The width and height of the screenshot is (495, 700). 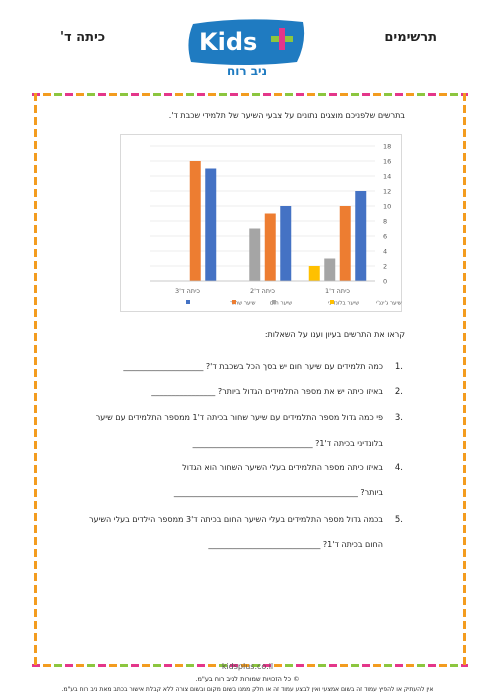 What do you see at coordinates (387, 162) in the screenshot?
I see `y-tick-label: 16` at bounding box center [387, 162].